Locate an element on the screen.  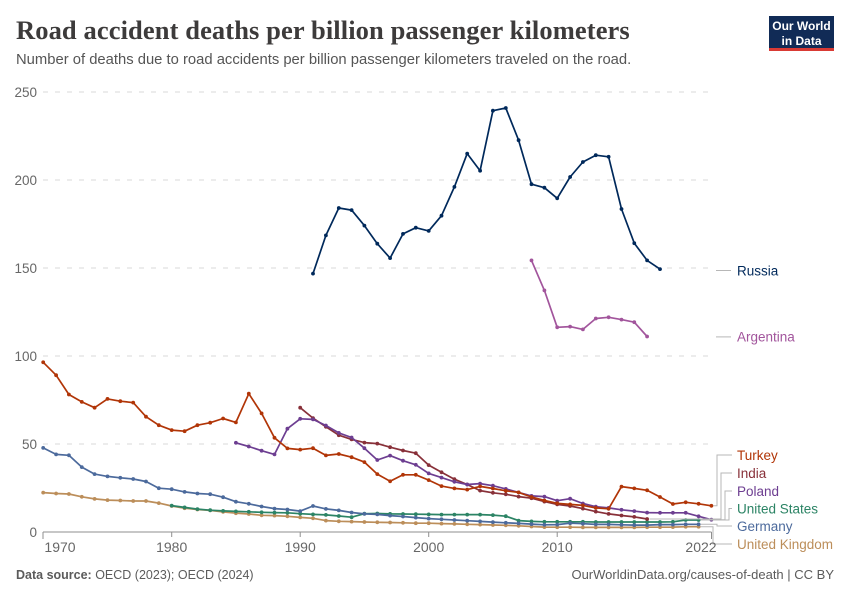
svg-text: 1980 is located at coordinates (171, 547).